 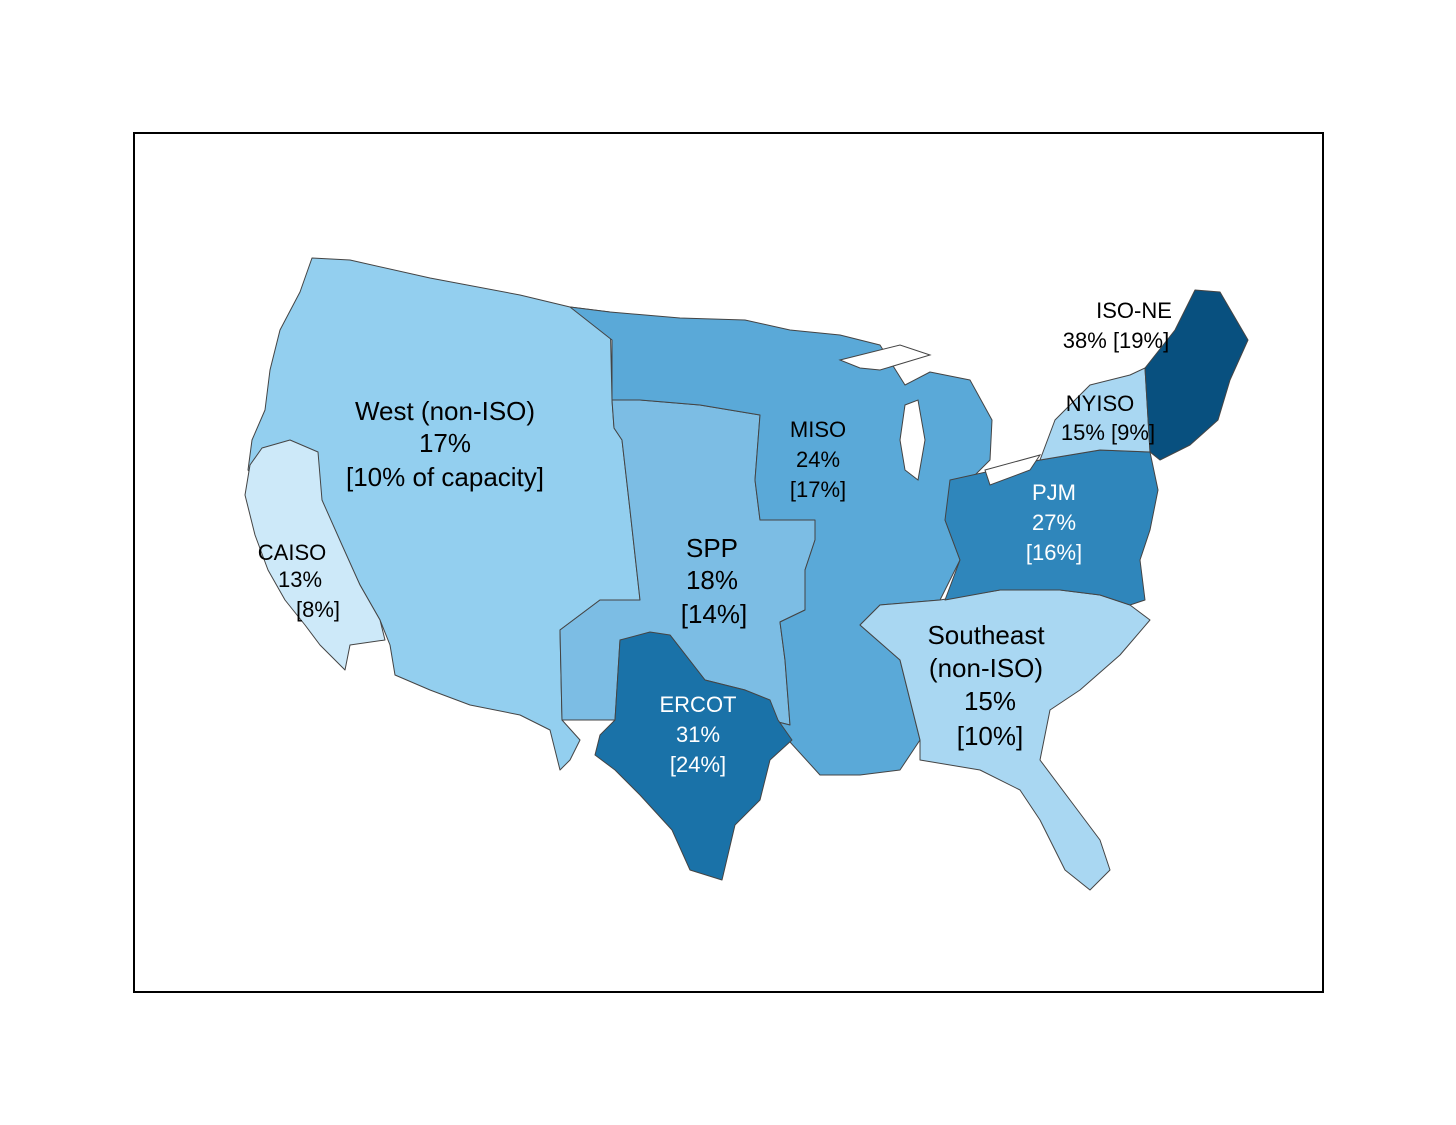 I want to click on label-caiso-line2: 13%, so click(x=300, y=579).